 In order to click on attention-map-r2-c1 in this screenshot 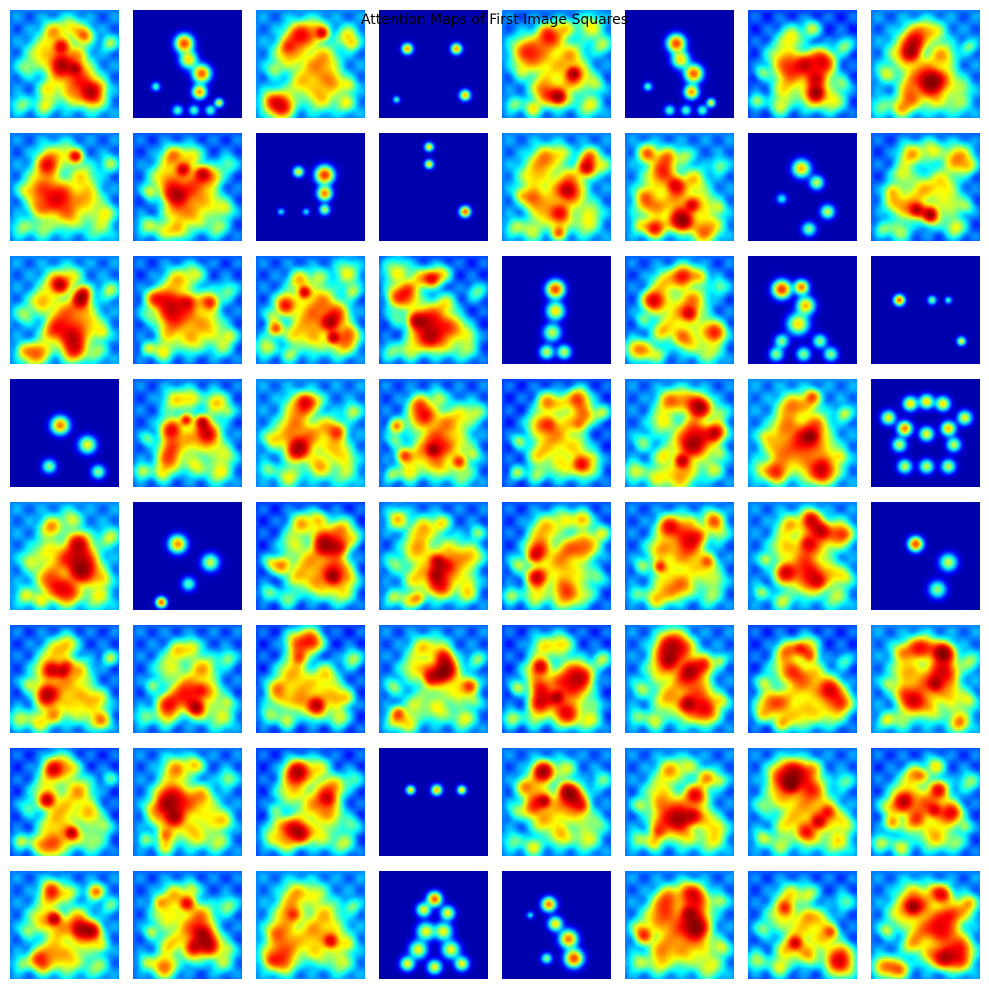, I will do `click(64, 187)`.